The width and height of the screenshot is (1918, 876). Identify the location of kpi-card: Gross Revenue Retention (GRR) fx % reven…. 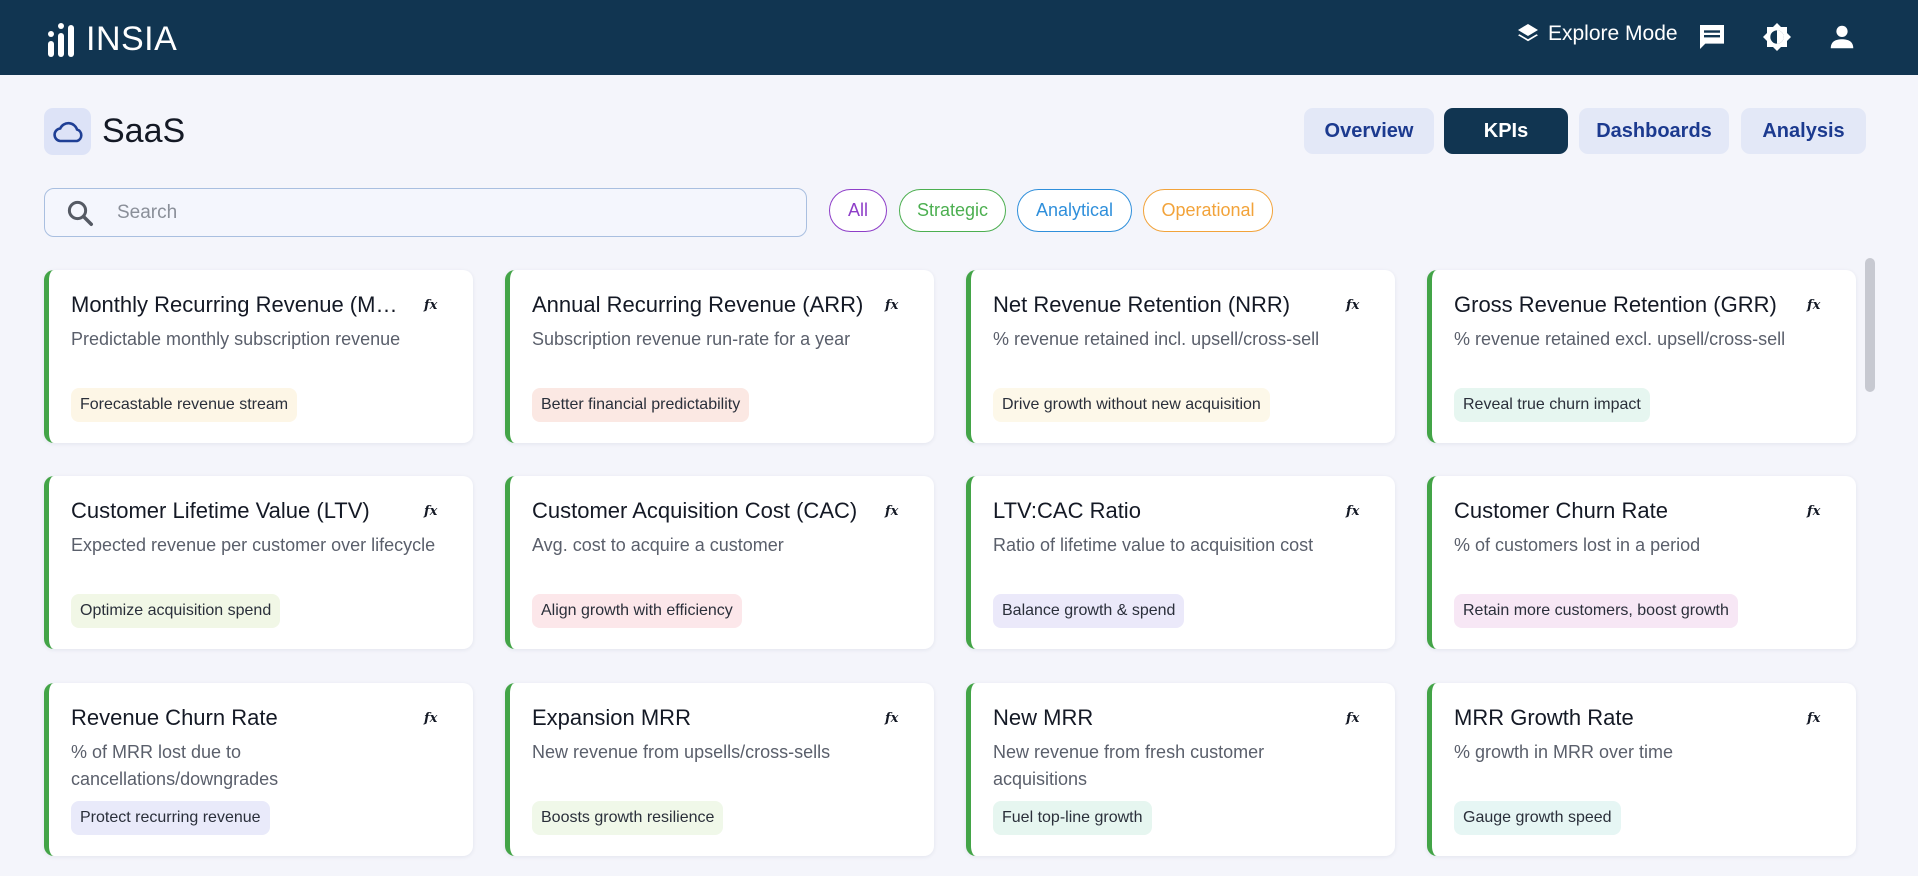
(1641, 356).